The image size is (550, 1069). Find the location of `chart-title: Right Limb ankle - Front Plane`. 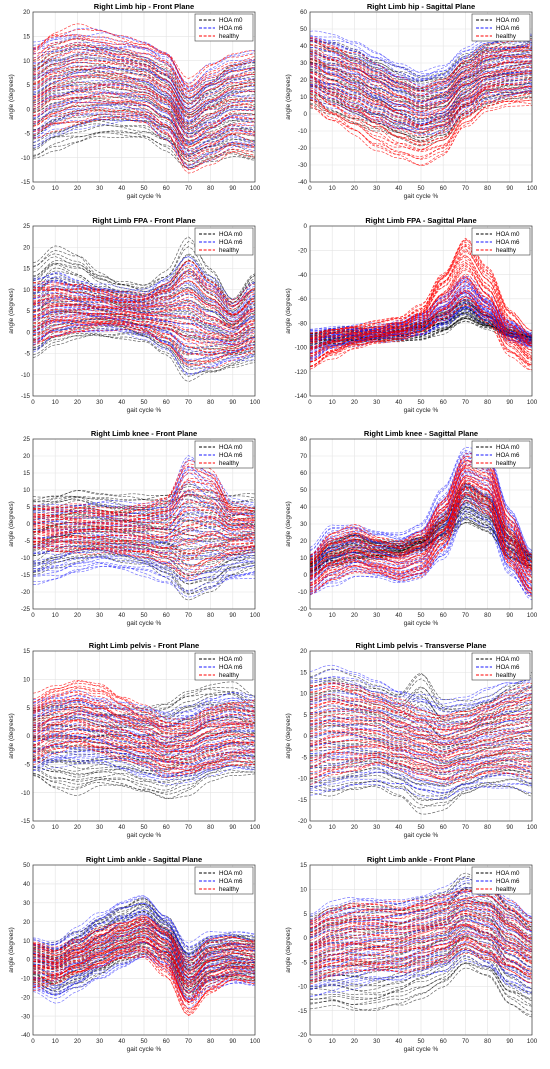

chart-title: Right Limb ankle - Front Plane is located at coordinates (421, 859).